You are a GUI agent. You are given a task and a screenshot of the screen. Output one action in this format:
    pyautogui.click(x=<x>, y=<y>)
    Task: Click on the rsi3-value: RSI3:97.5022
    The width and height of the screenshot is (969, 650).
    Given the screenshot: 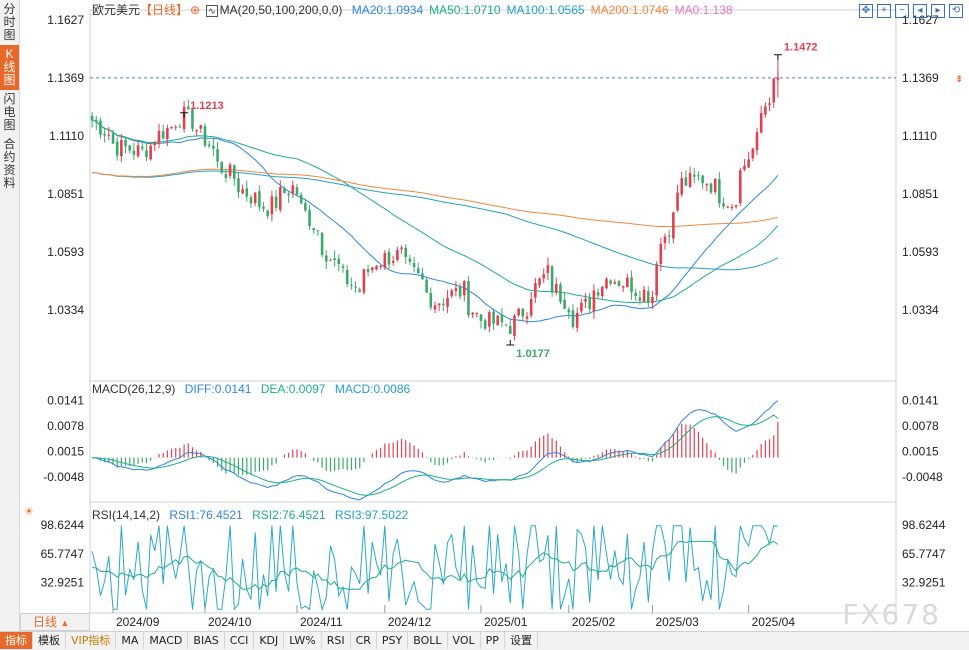 What is the action you would take?
    pyautogui.click(x=371, y=515)
    